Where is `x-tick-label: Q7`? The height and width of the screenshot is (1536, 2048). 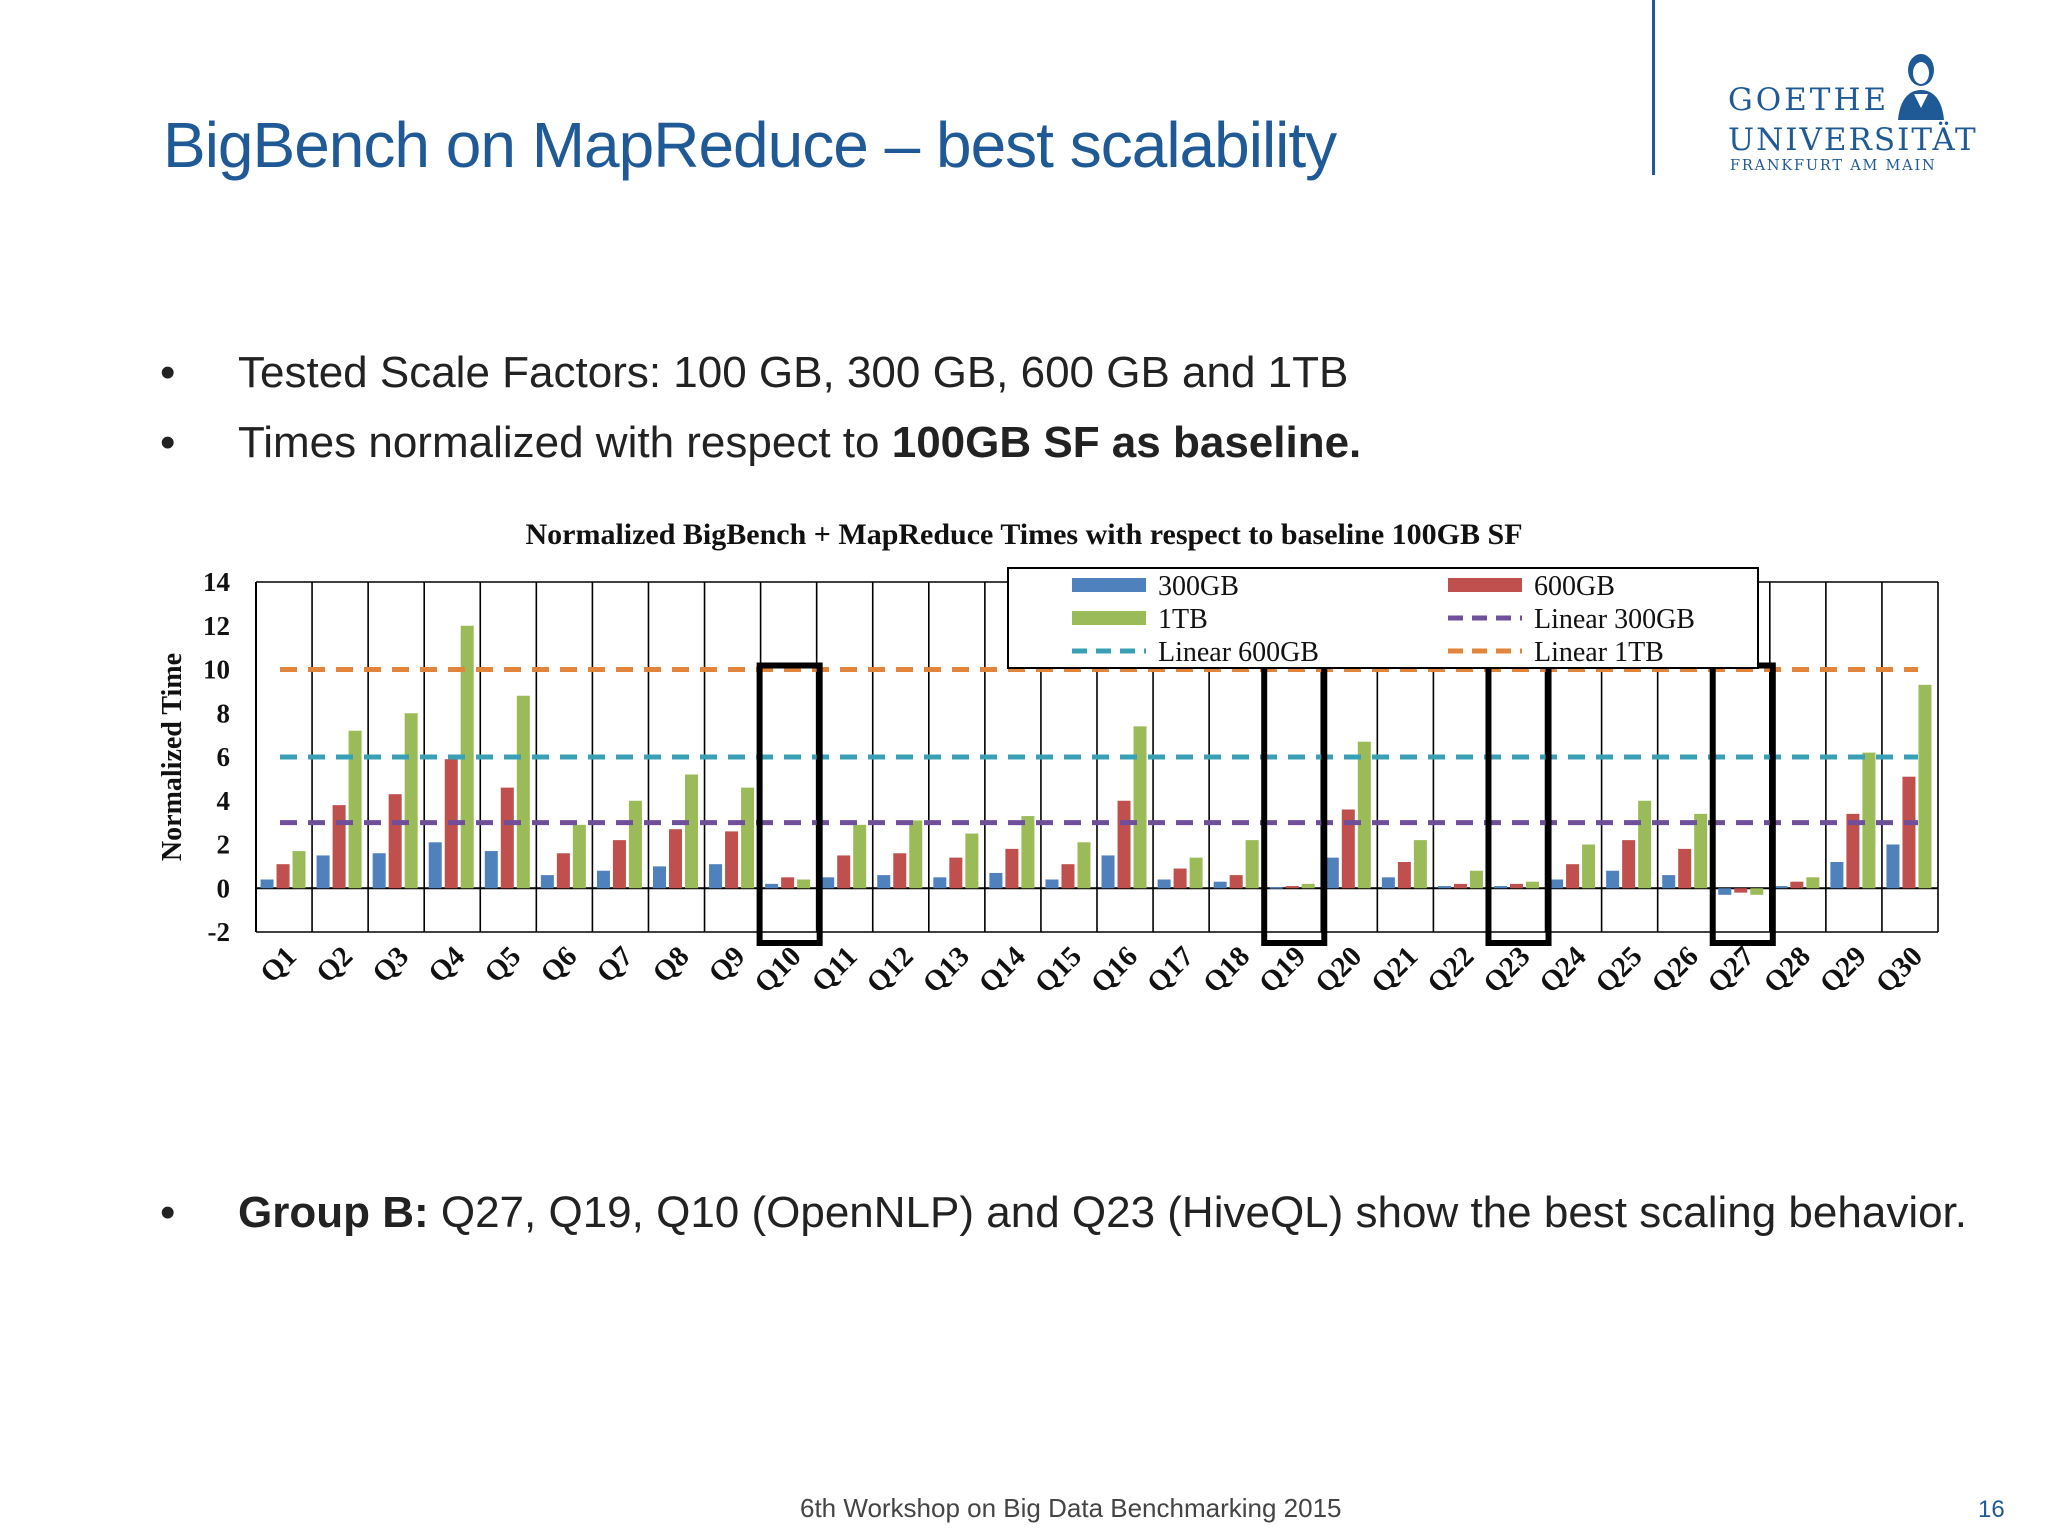 x-tick-label: Q7 is located at coordinates (615, 964).